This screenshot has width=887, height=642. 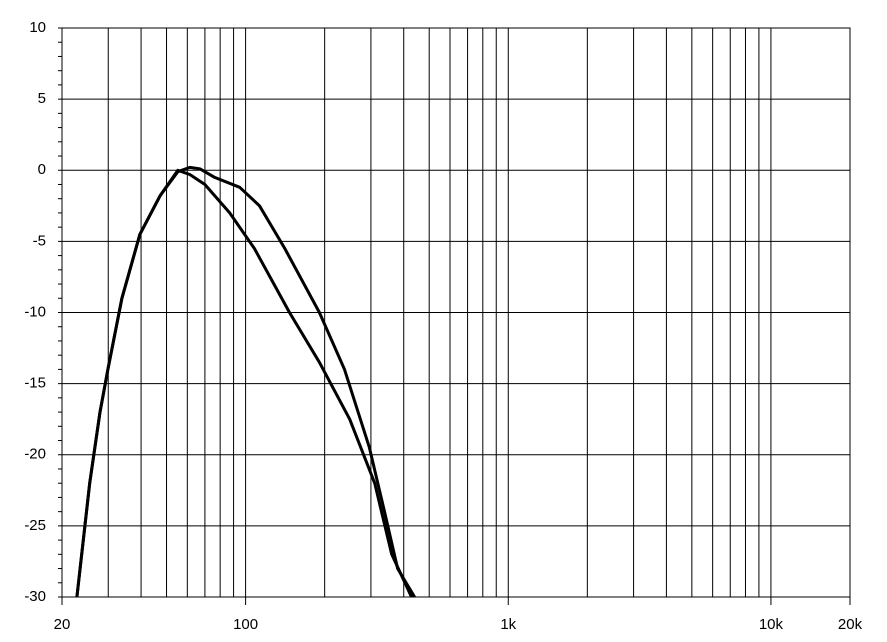 What do you see at coordinates (35, 454) in the screenshot?
I see `y-tick-label: -20` at bounding box center [35, 454].